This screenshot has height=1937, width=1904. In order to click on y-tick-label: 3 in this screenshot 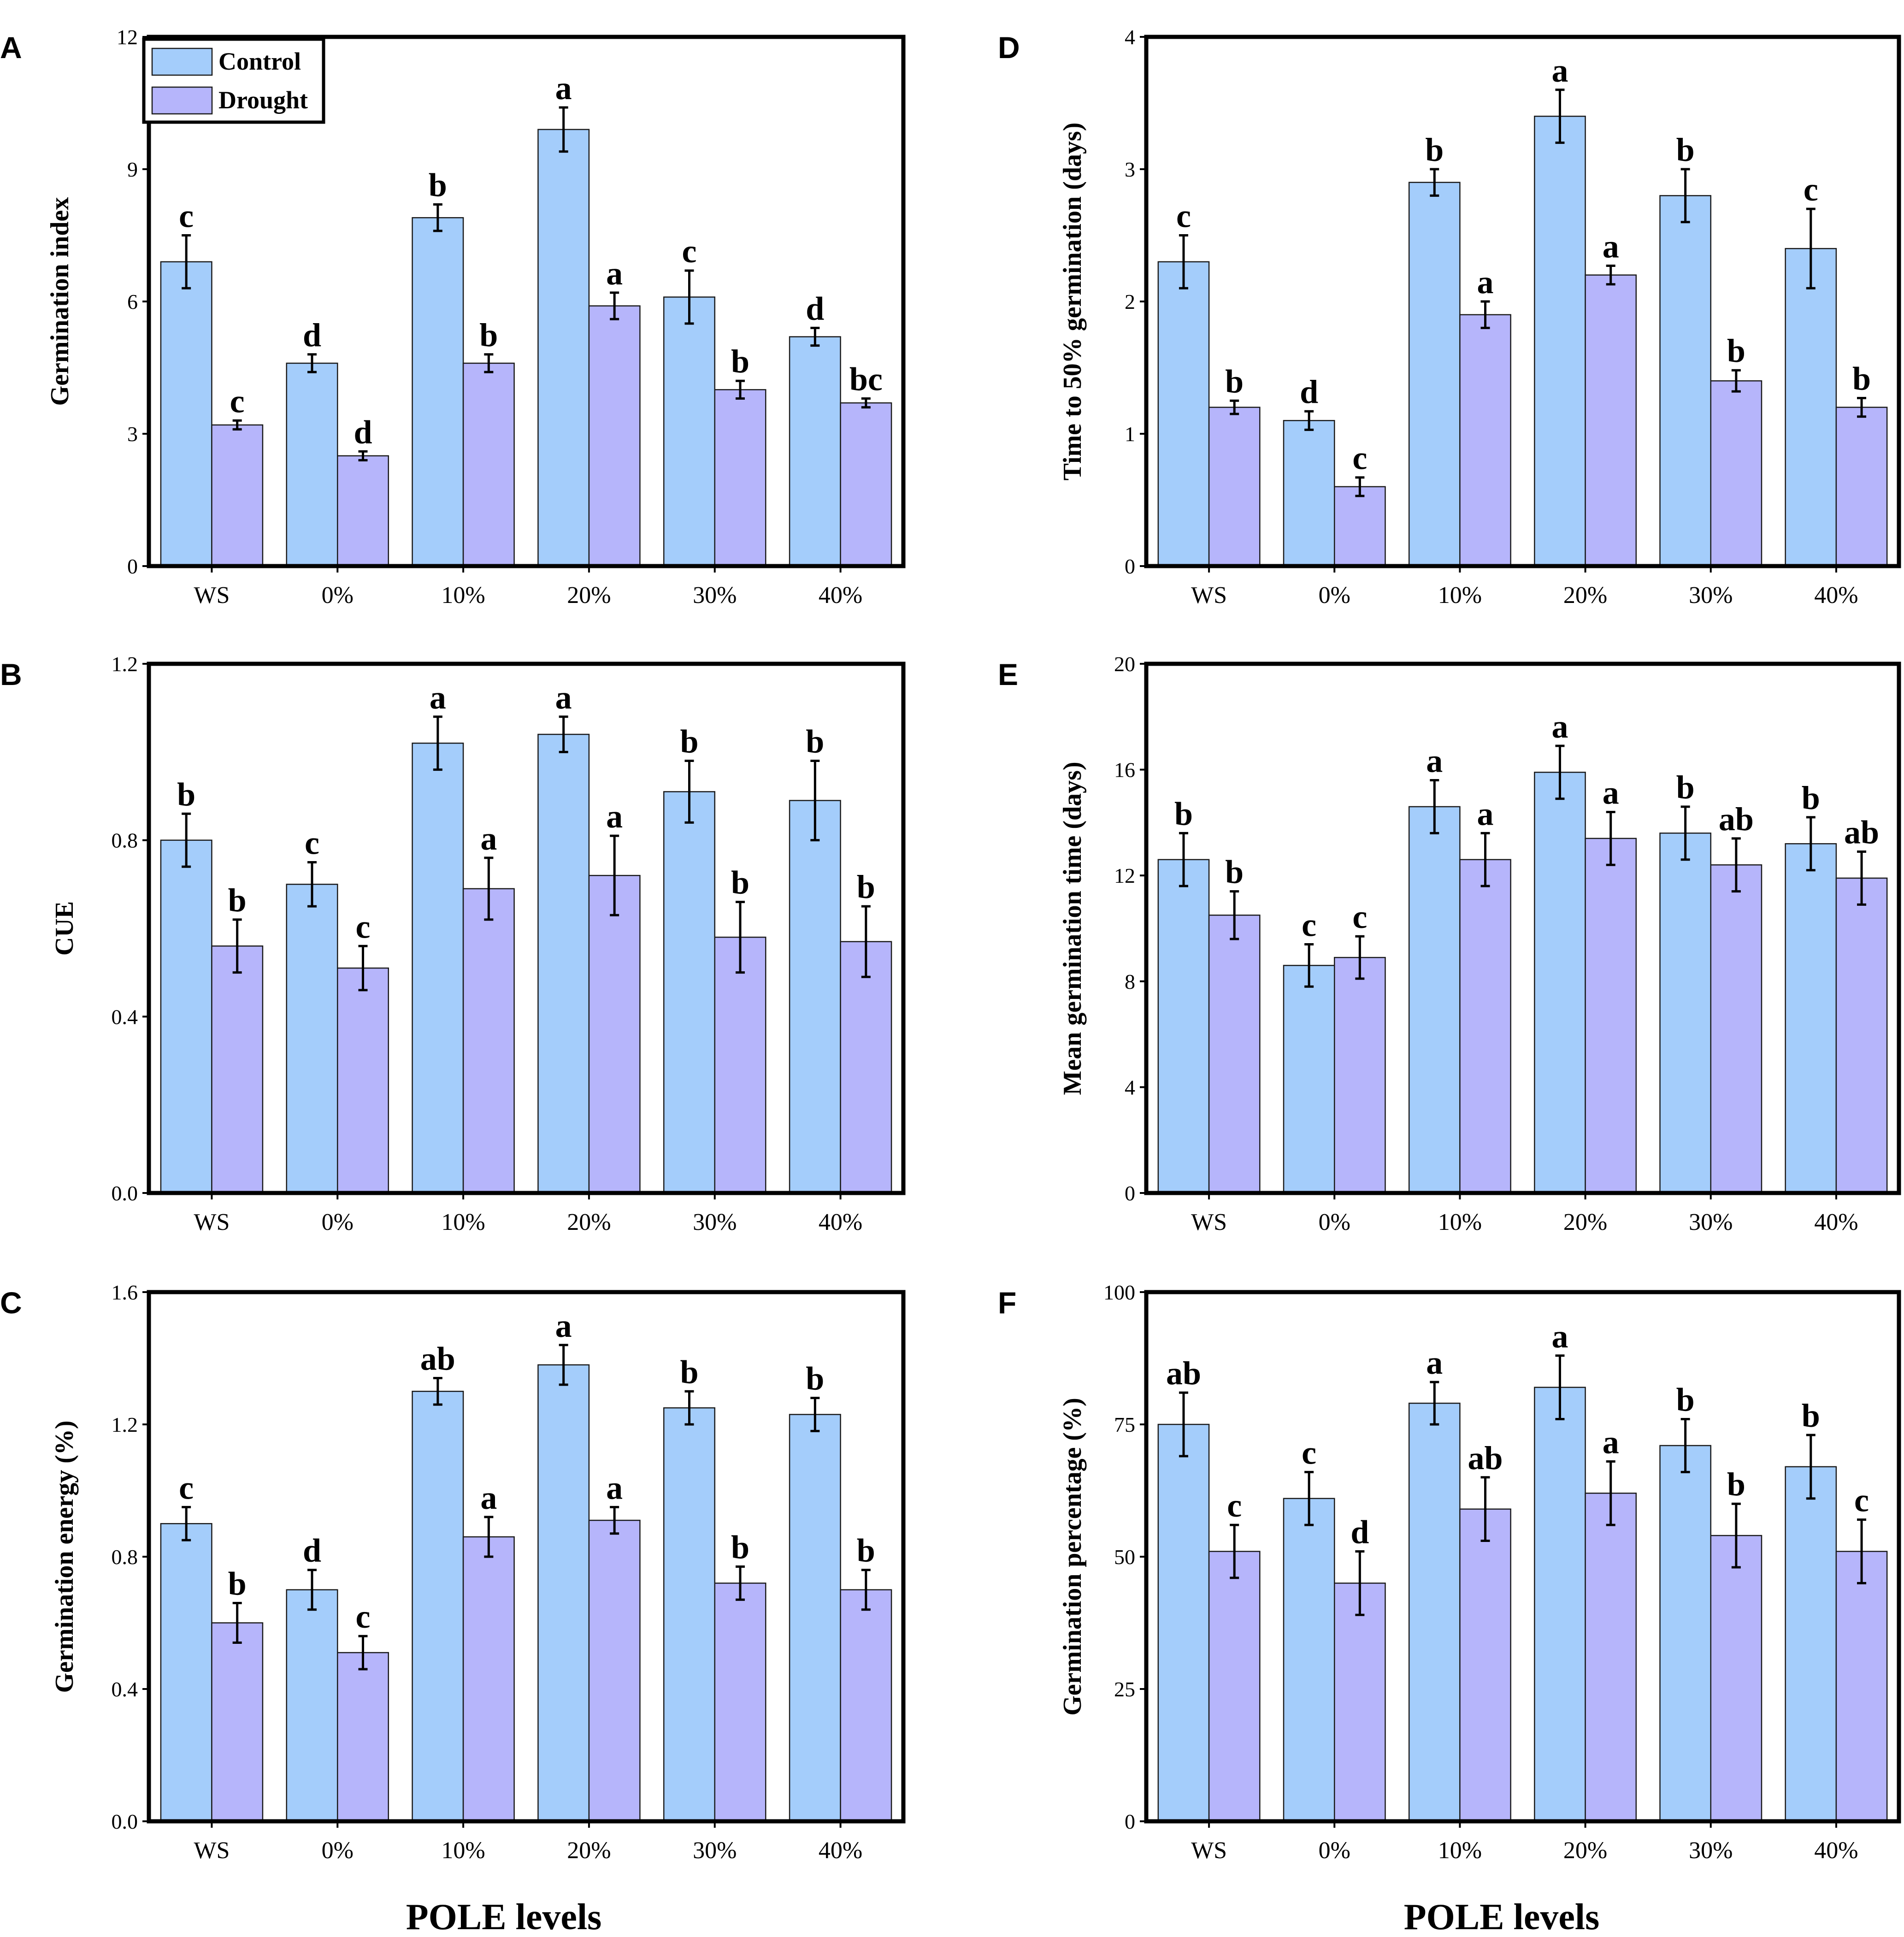, I will do `click(132, 434)`.